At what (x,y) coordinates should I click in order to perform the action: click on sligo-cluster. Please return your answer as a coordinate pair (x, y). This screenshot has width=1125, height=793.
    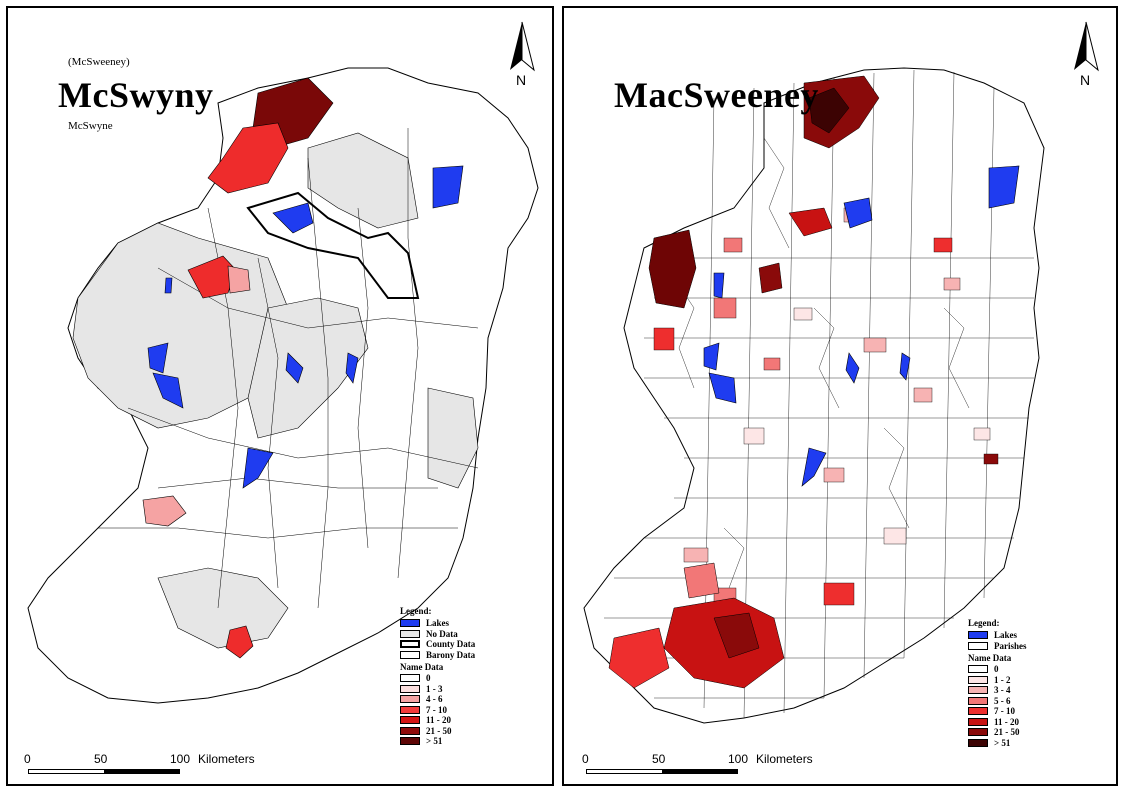
    Looking at the image, I should click on (810, 222).